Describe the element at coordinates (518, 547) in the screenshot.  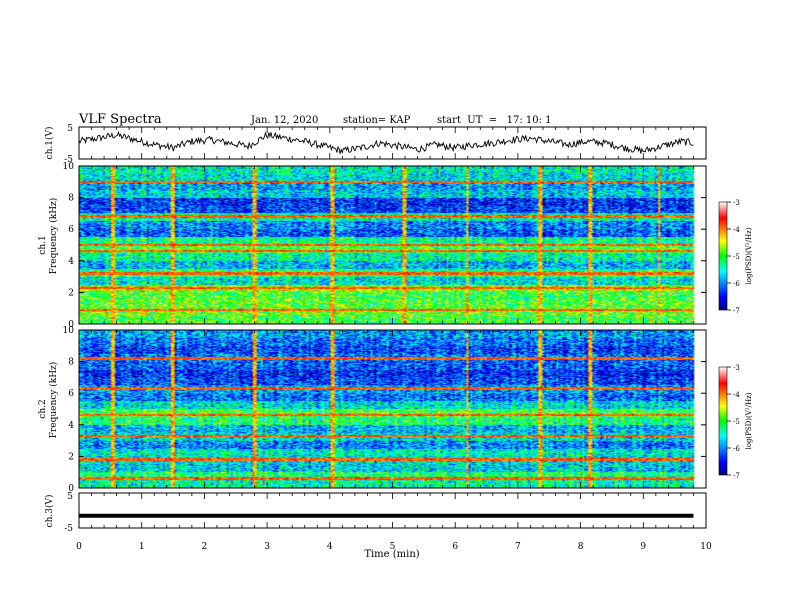
I see `x-tick-label: 7` at that location.